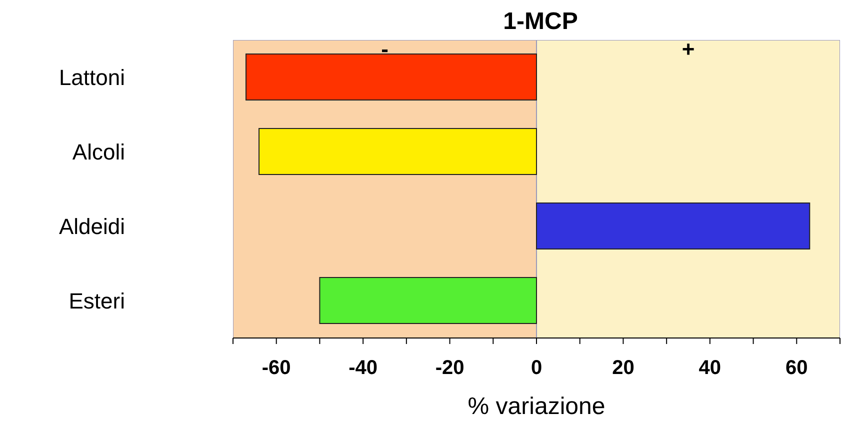  I want to click on x-tick-label: 20, so click(623, 368).